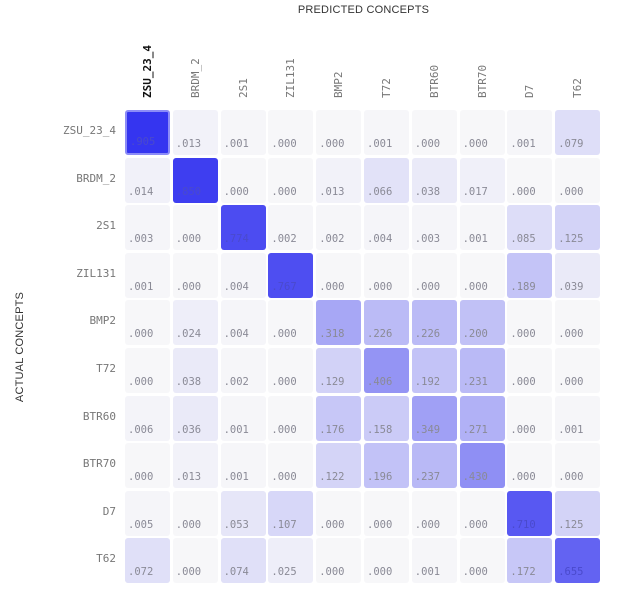 Image resolution: width=628 pixels, height=604 pixels. Describe the element at coordinates (482, 370) in the screenshot. I see `matrix-cell: .231` at that location.